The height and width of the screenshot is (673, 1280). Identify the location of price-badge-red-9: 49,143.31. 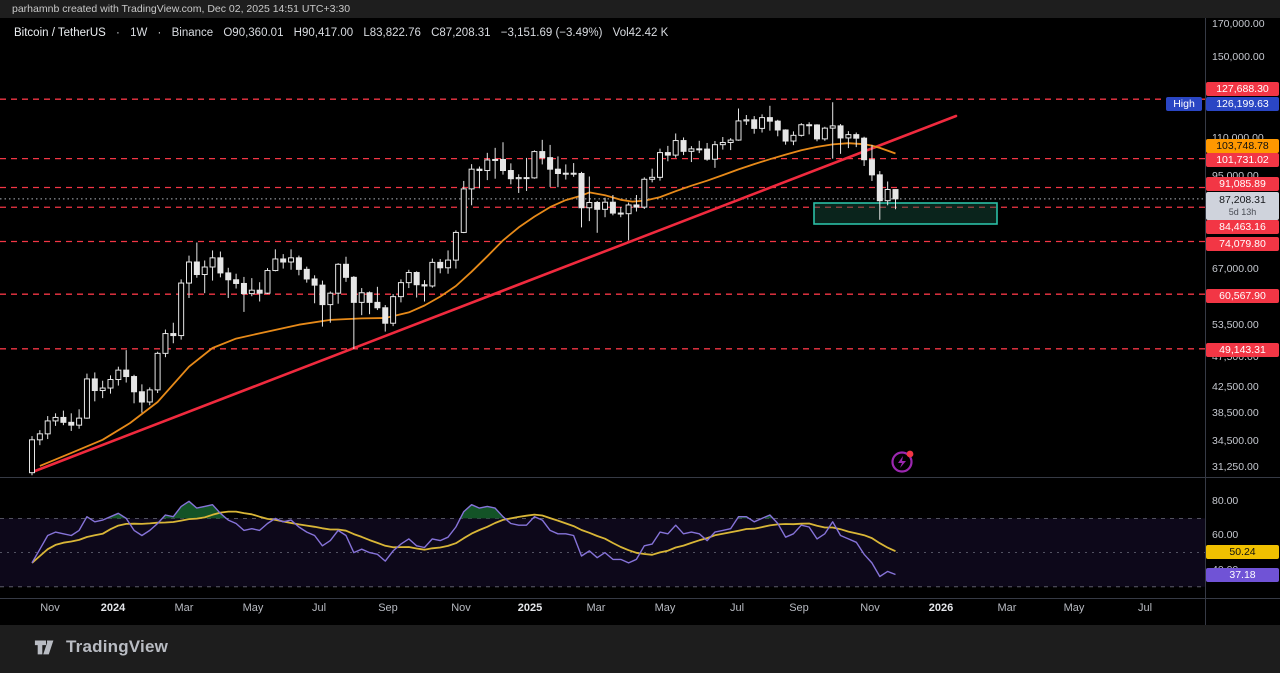
(1242, 349).